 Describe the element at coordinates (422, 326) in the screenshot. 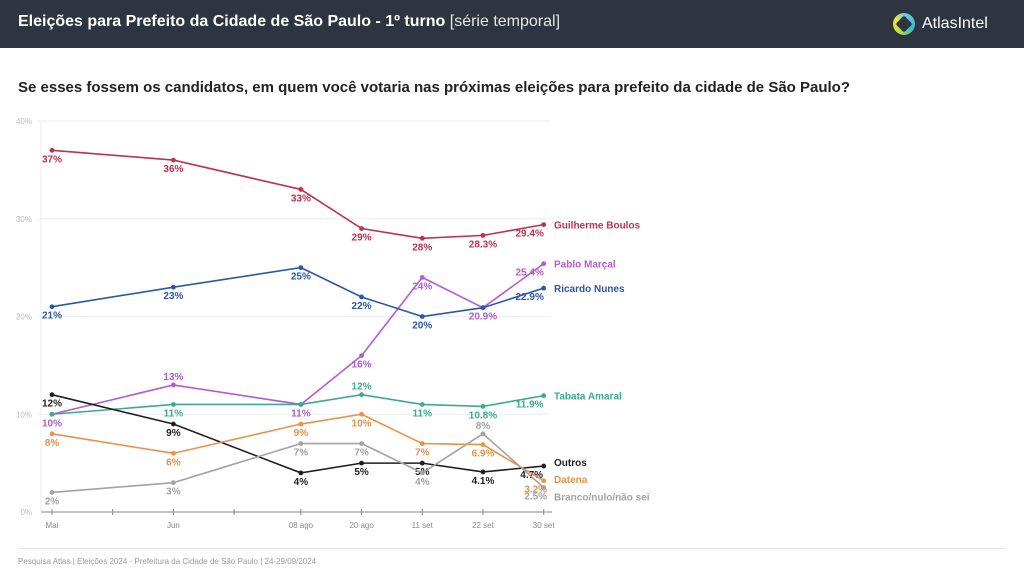

I see `data-label: 20%` at that location.